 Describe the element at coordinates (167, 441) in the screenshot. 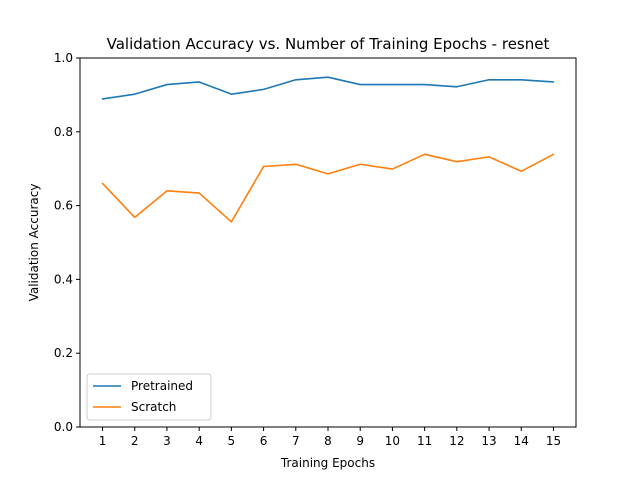

I see `x-tick-label: 3` at that location.